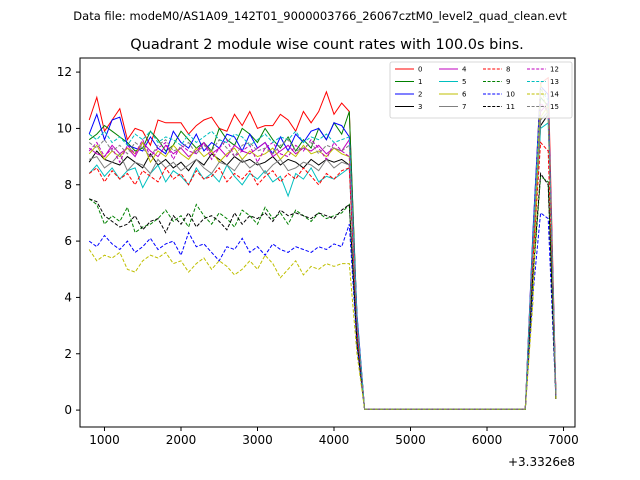  What do you see at coordinates (64, 72) in the screenshot?
I see `y-tick-label: 12` at bounding box center [64, 72].